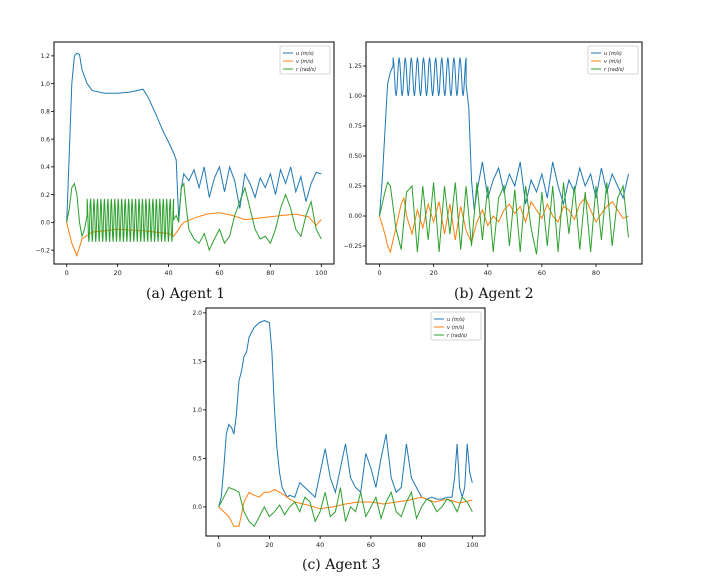 This screenshot has width=707, height=584. Describe the element at coordinates (45, 167) in the screenshot. I see `y-tick-label: 0.4` at that location.